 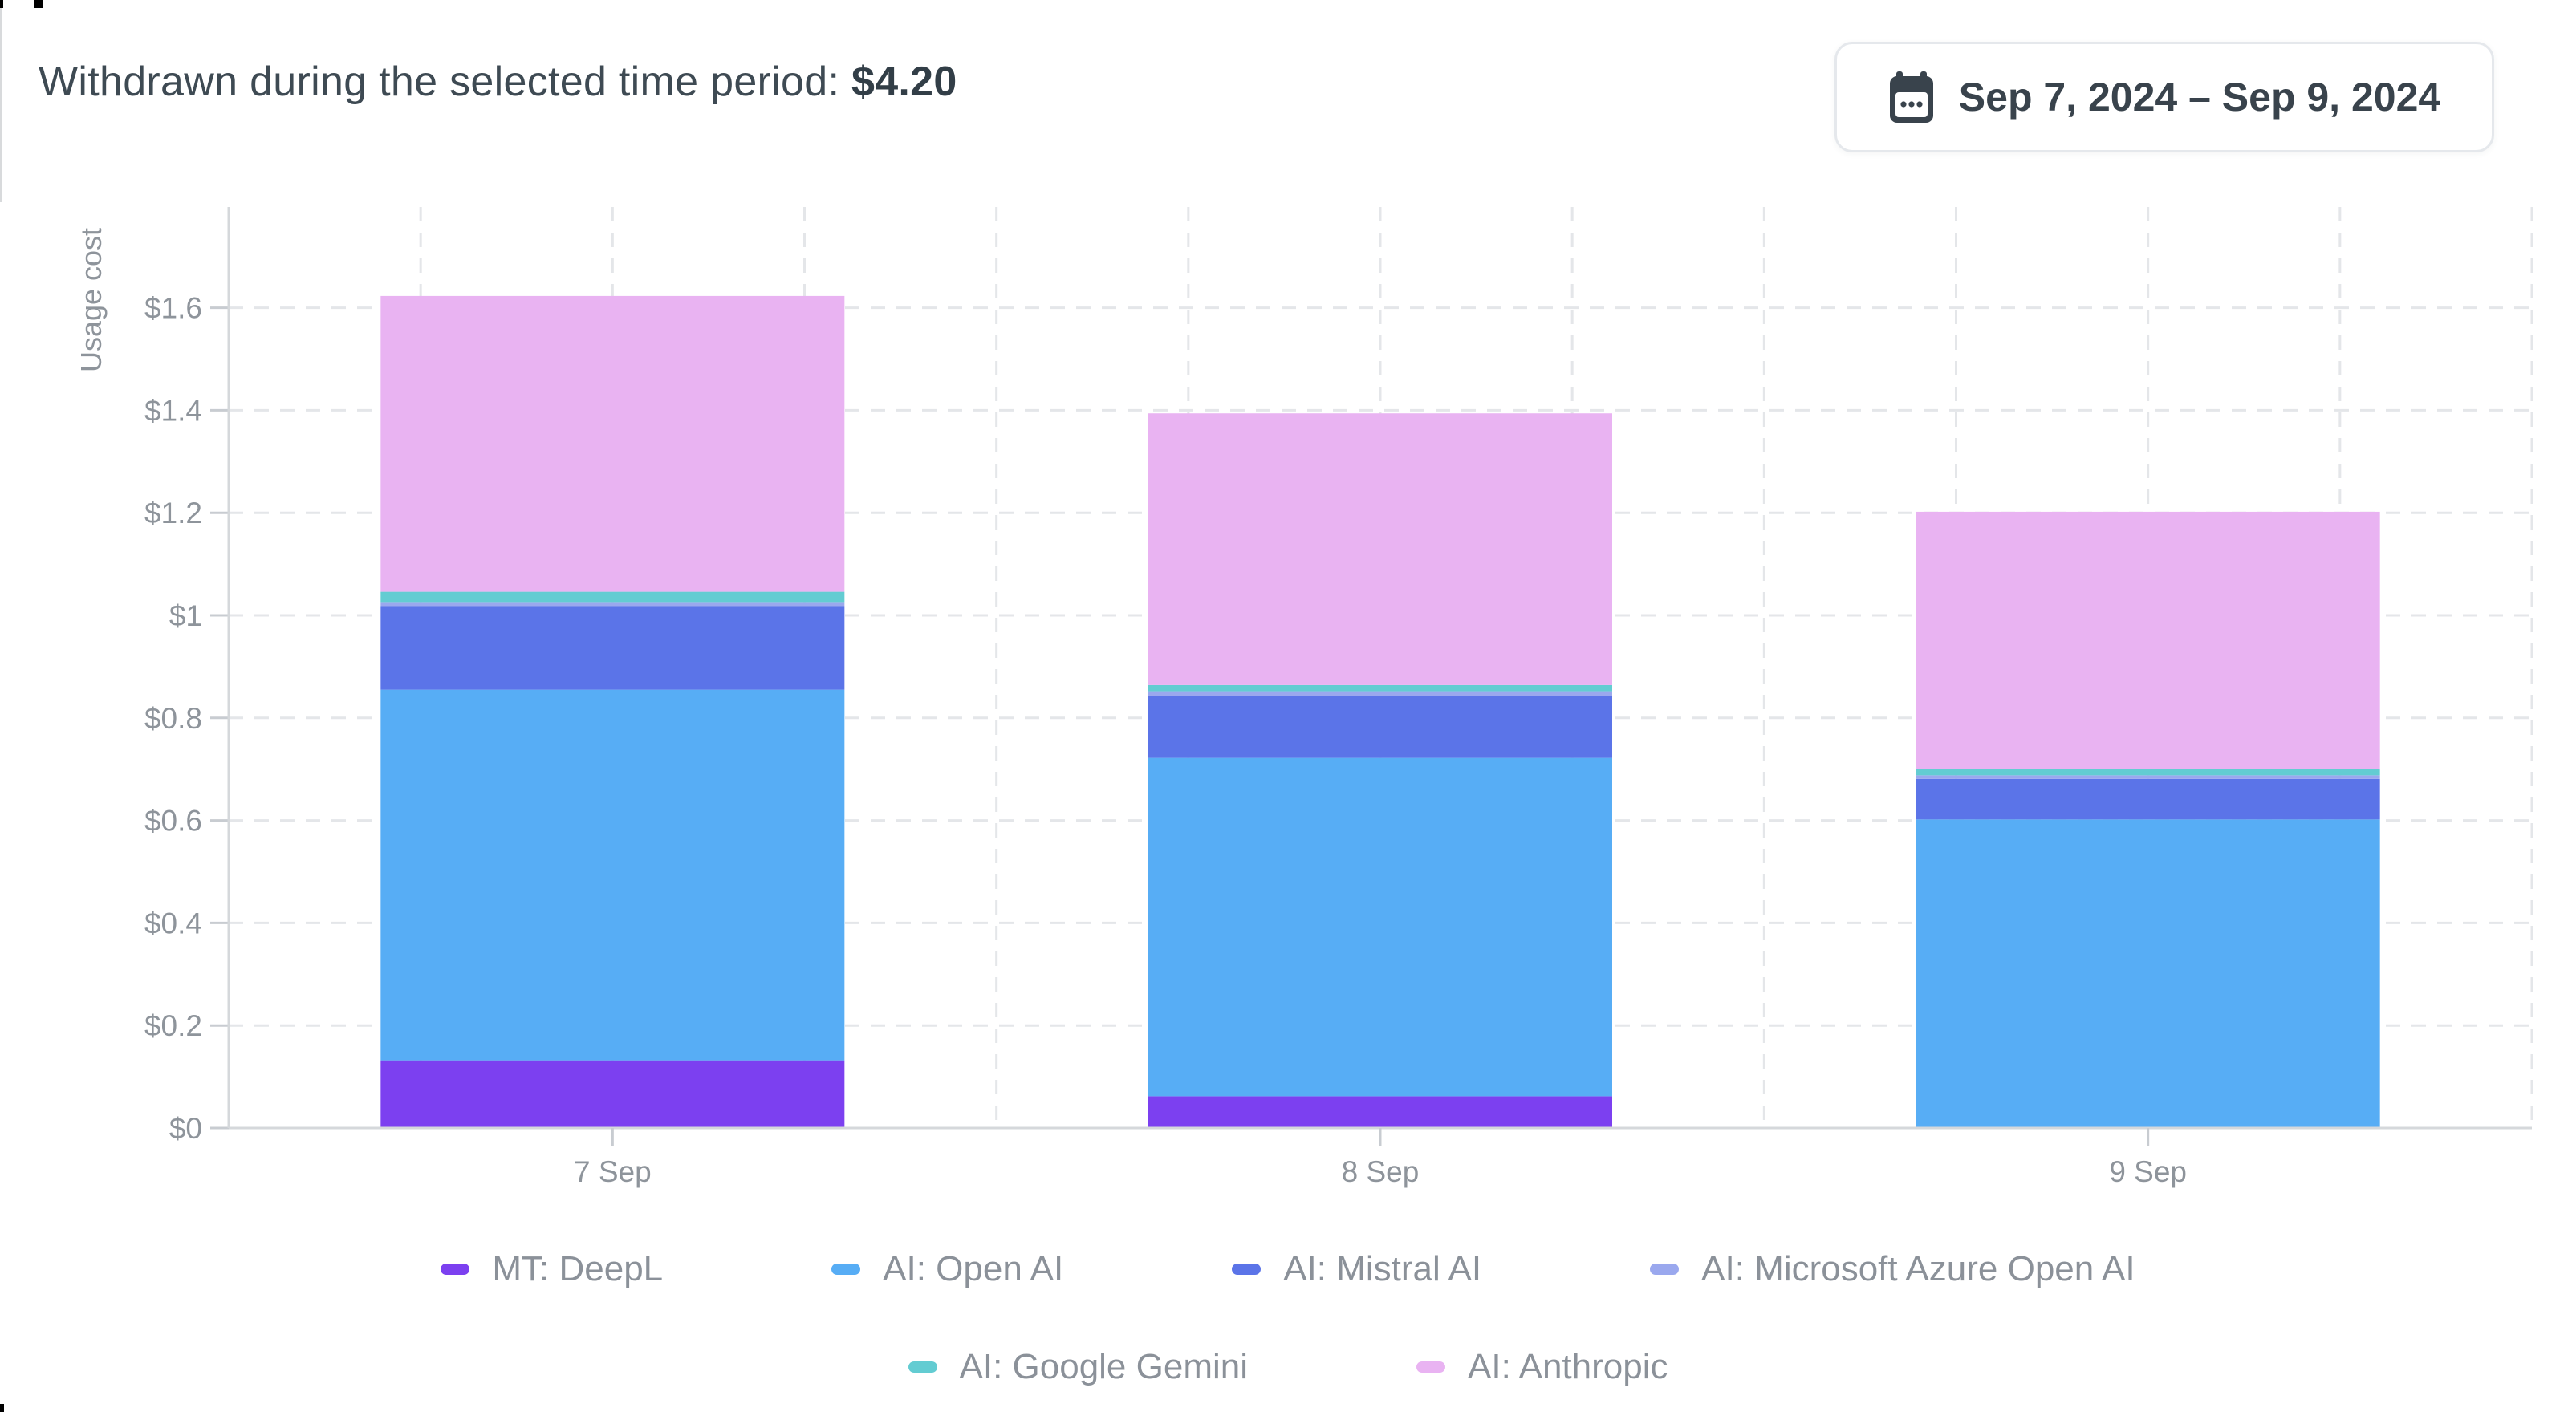 What do you see at coordinates (173, 513) in the screenshot?
I see `y-tick-label: $1.2` at bounding box center [173, 513].